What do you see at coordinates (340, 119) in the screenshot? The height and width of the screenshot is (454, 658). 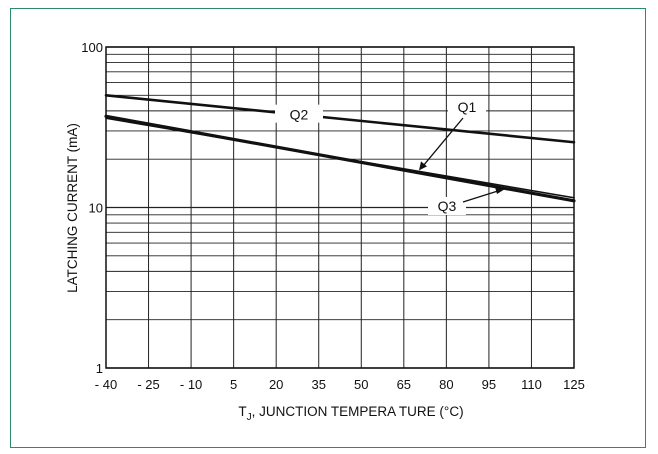 I see `series-line-q2` at bounding box center [340, 119].